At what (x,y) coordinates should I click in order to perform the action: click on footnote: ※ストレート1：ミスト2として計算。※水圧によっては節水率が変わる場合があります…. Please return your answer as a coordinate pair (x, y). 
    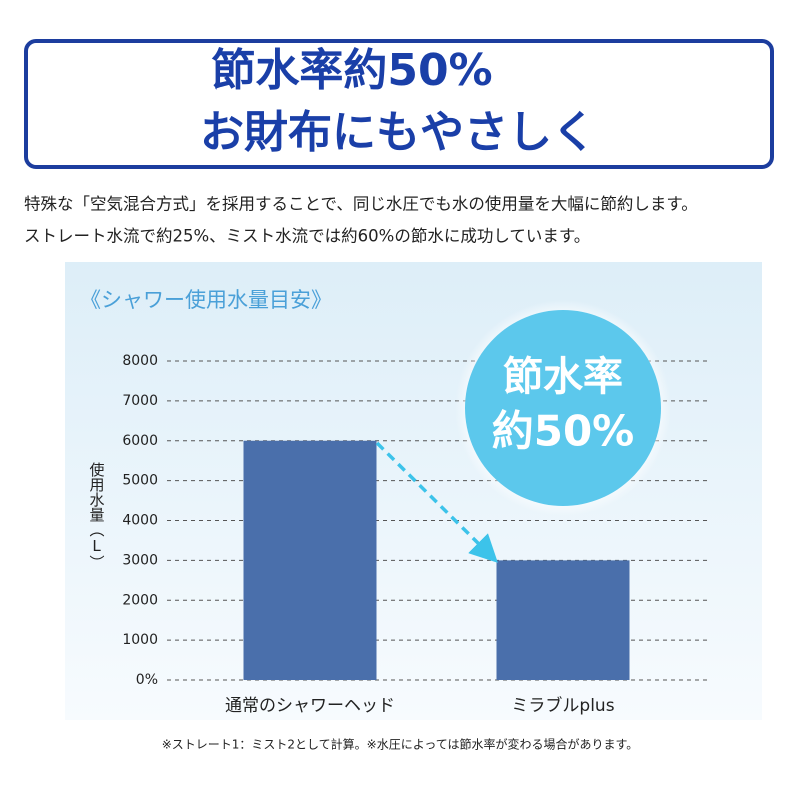
    Looking at the image, I should click on (400, 744).